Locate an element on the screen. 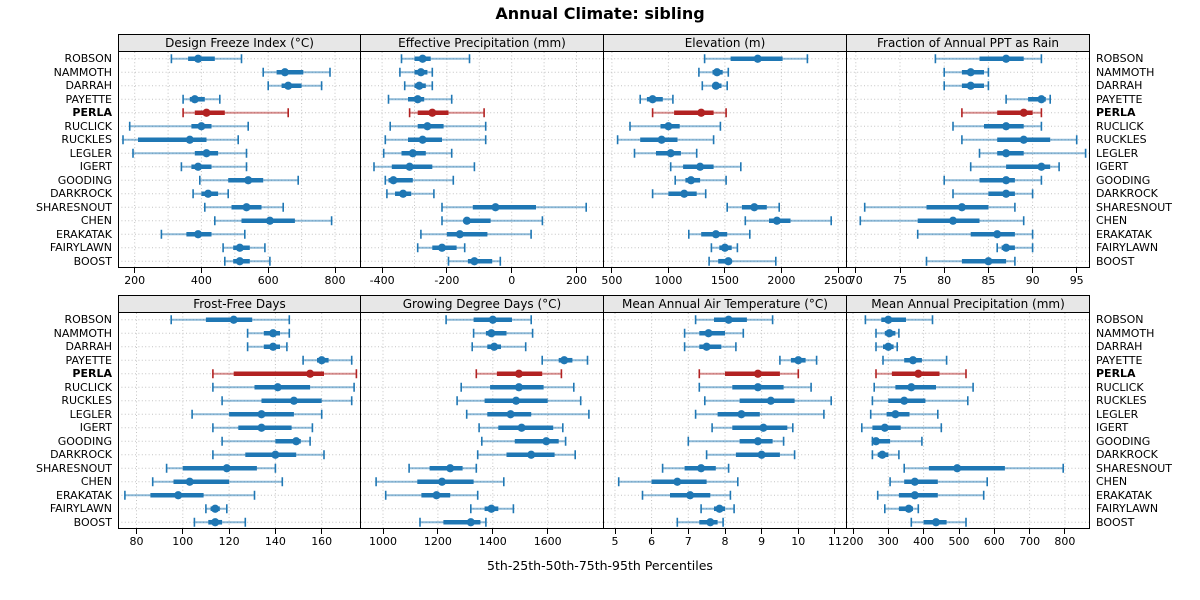  x-tick-label: 95 is located at coordinates (1076, 280).